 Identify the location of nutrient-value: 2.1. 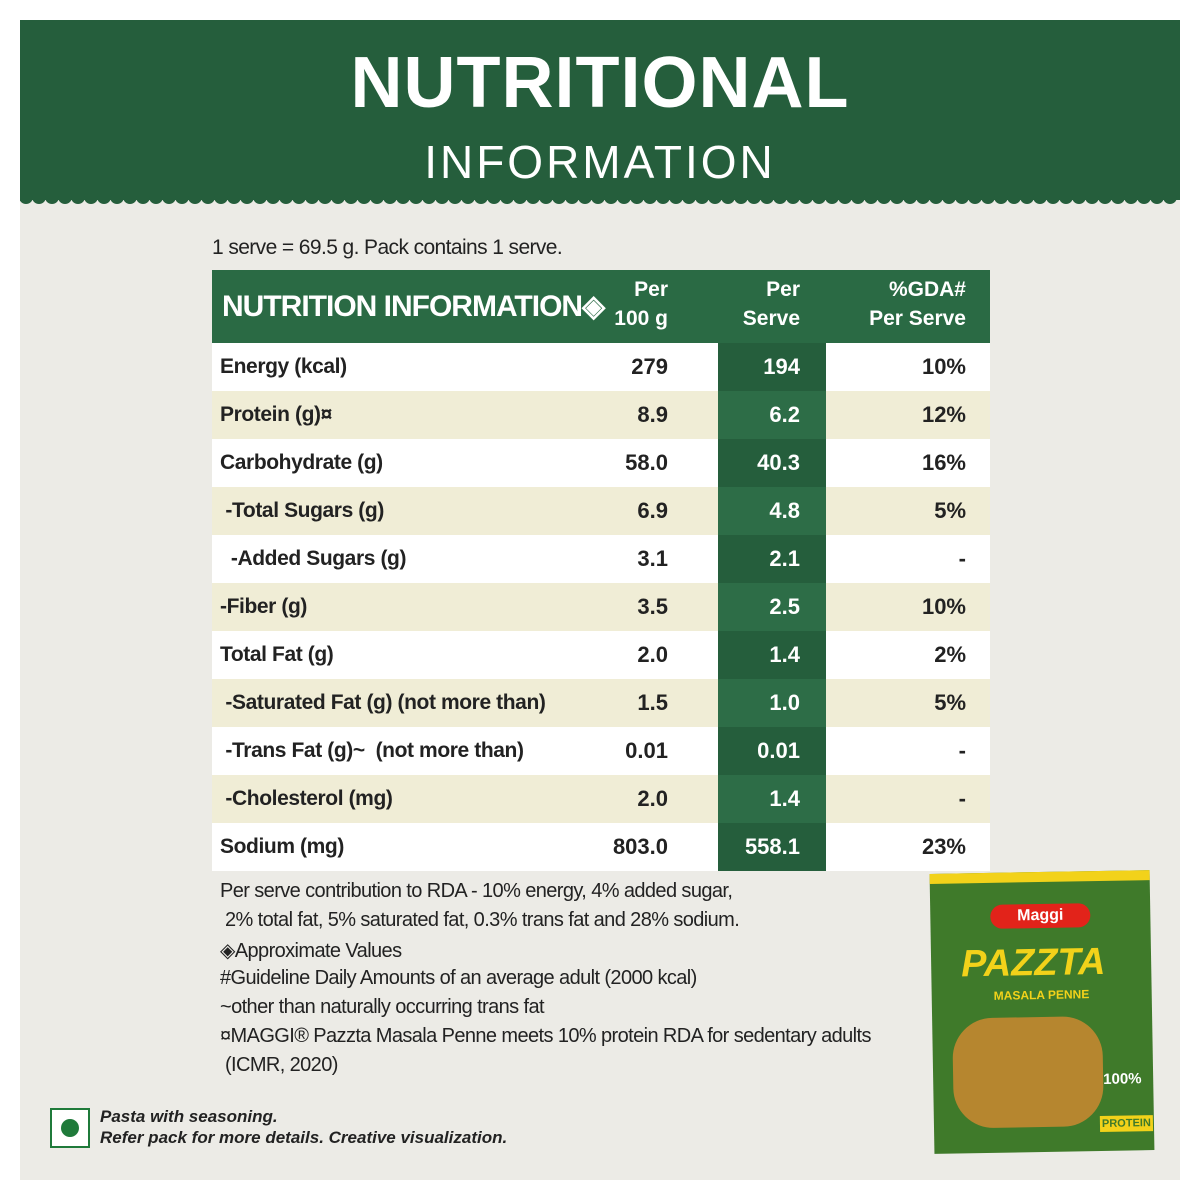
(784, 558).